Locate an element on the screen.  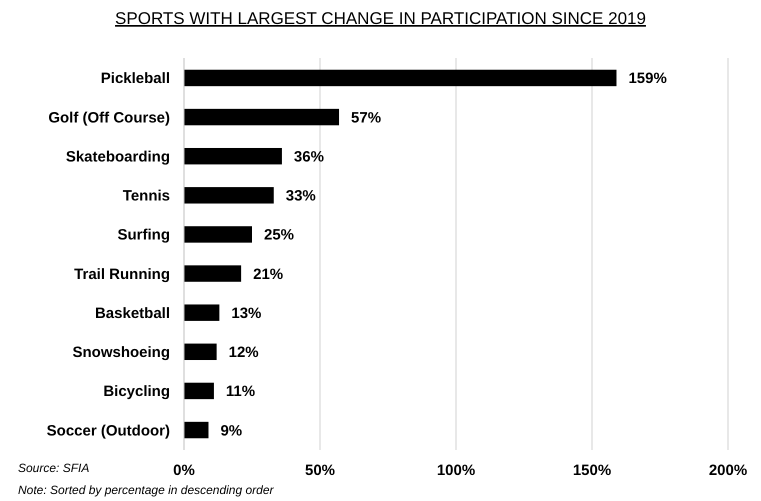
data-label: 36% is located at coordinates (309, 157).